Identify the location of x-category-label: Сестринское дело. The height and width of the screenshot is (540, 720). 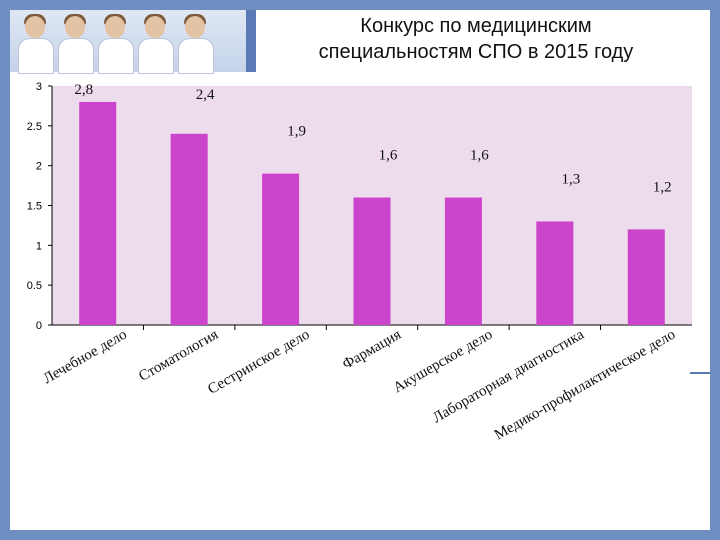
(258, 362).